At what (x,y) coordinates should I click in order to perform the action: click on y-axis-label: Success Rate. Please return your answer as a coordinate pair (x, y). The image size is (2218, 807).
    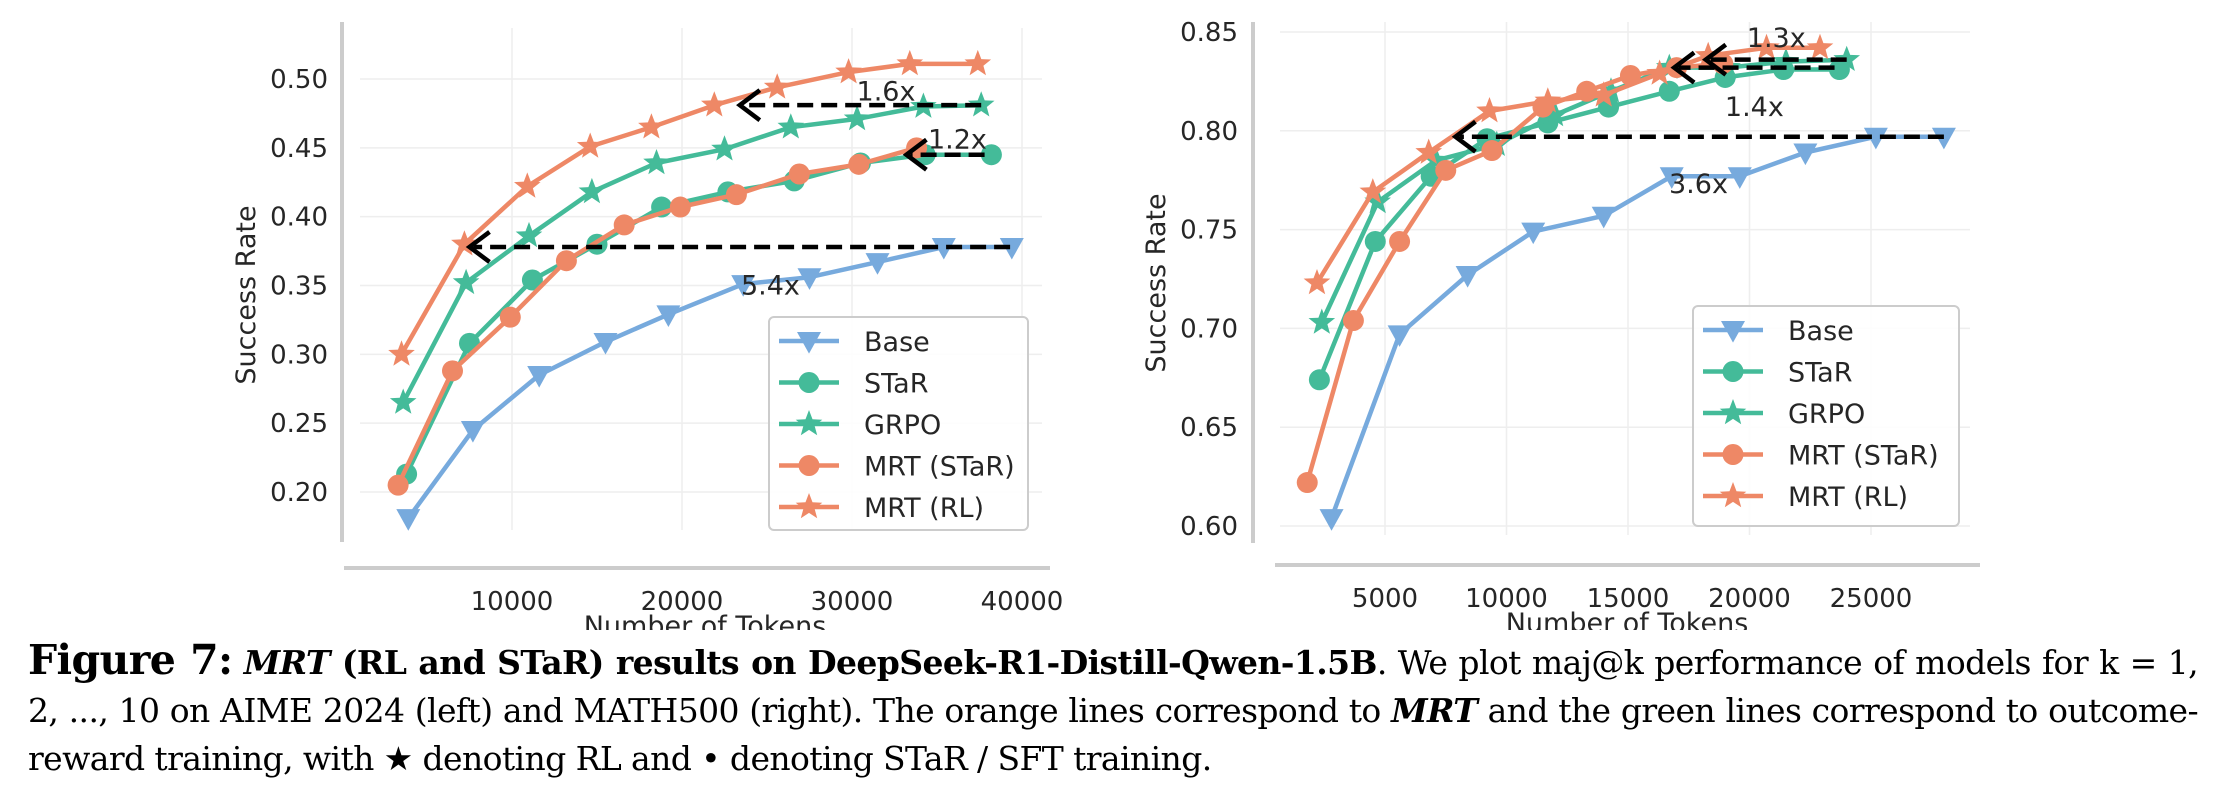
    Looking at the image, I should click on (1156, 282).